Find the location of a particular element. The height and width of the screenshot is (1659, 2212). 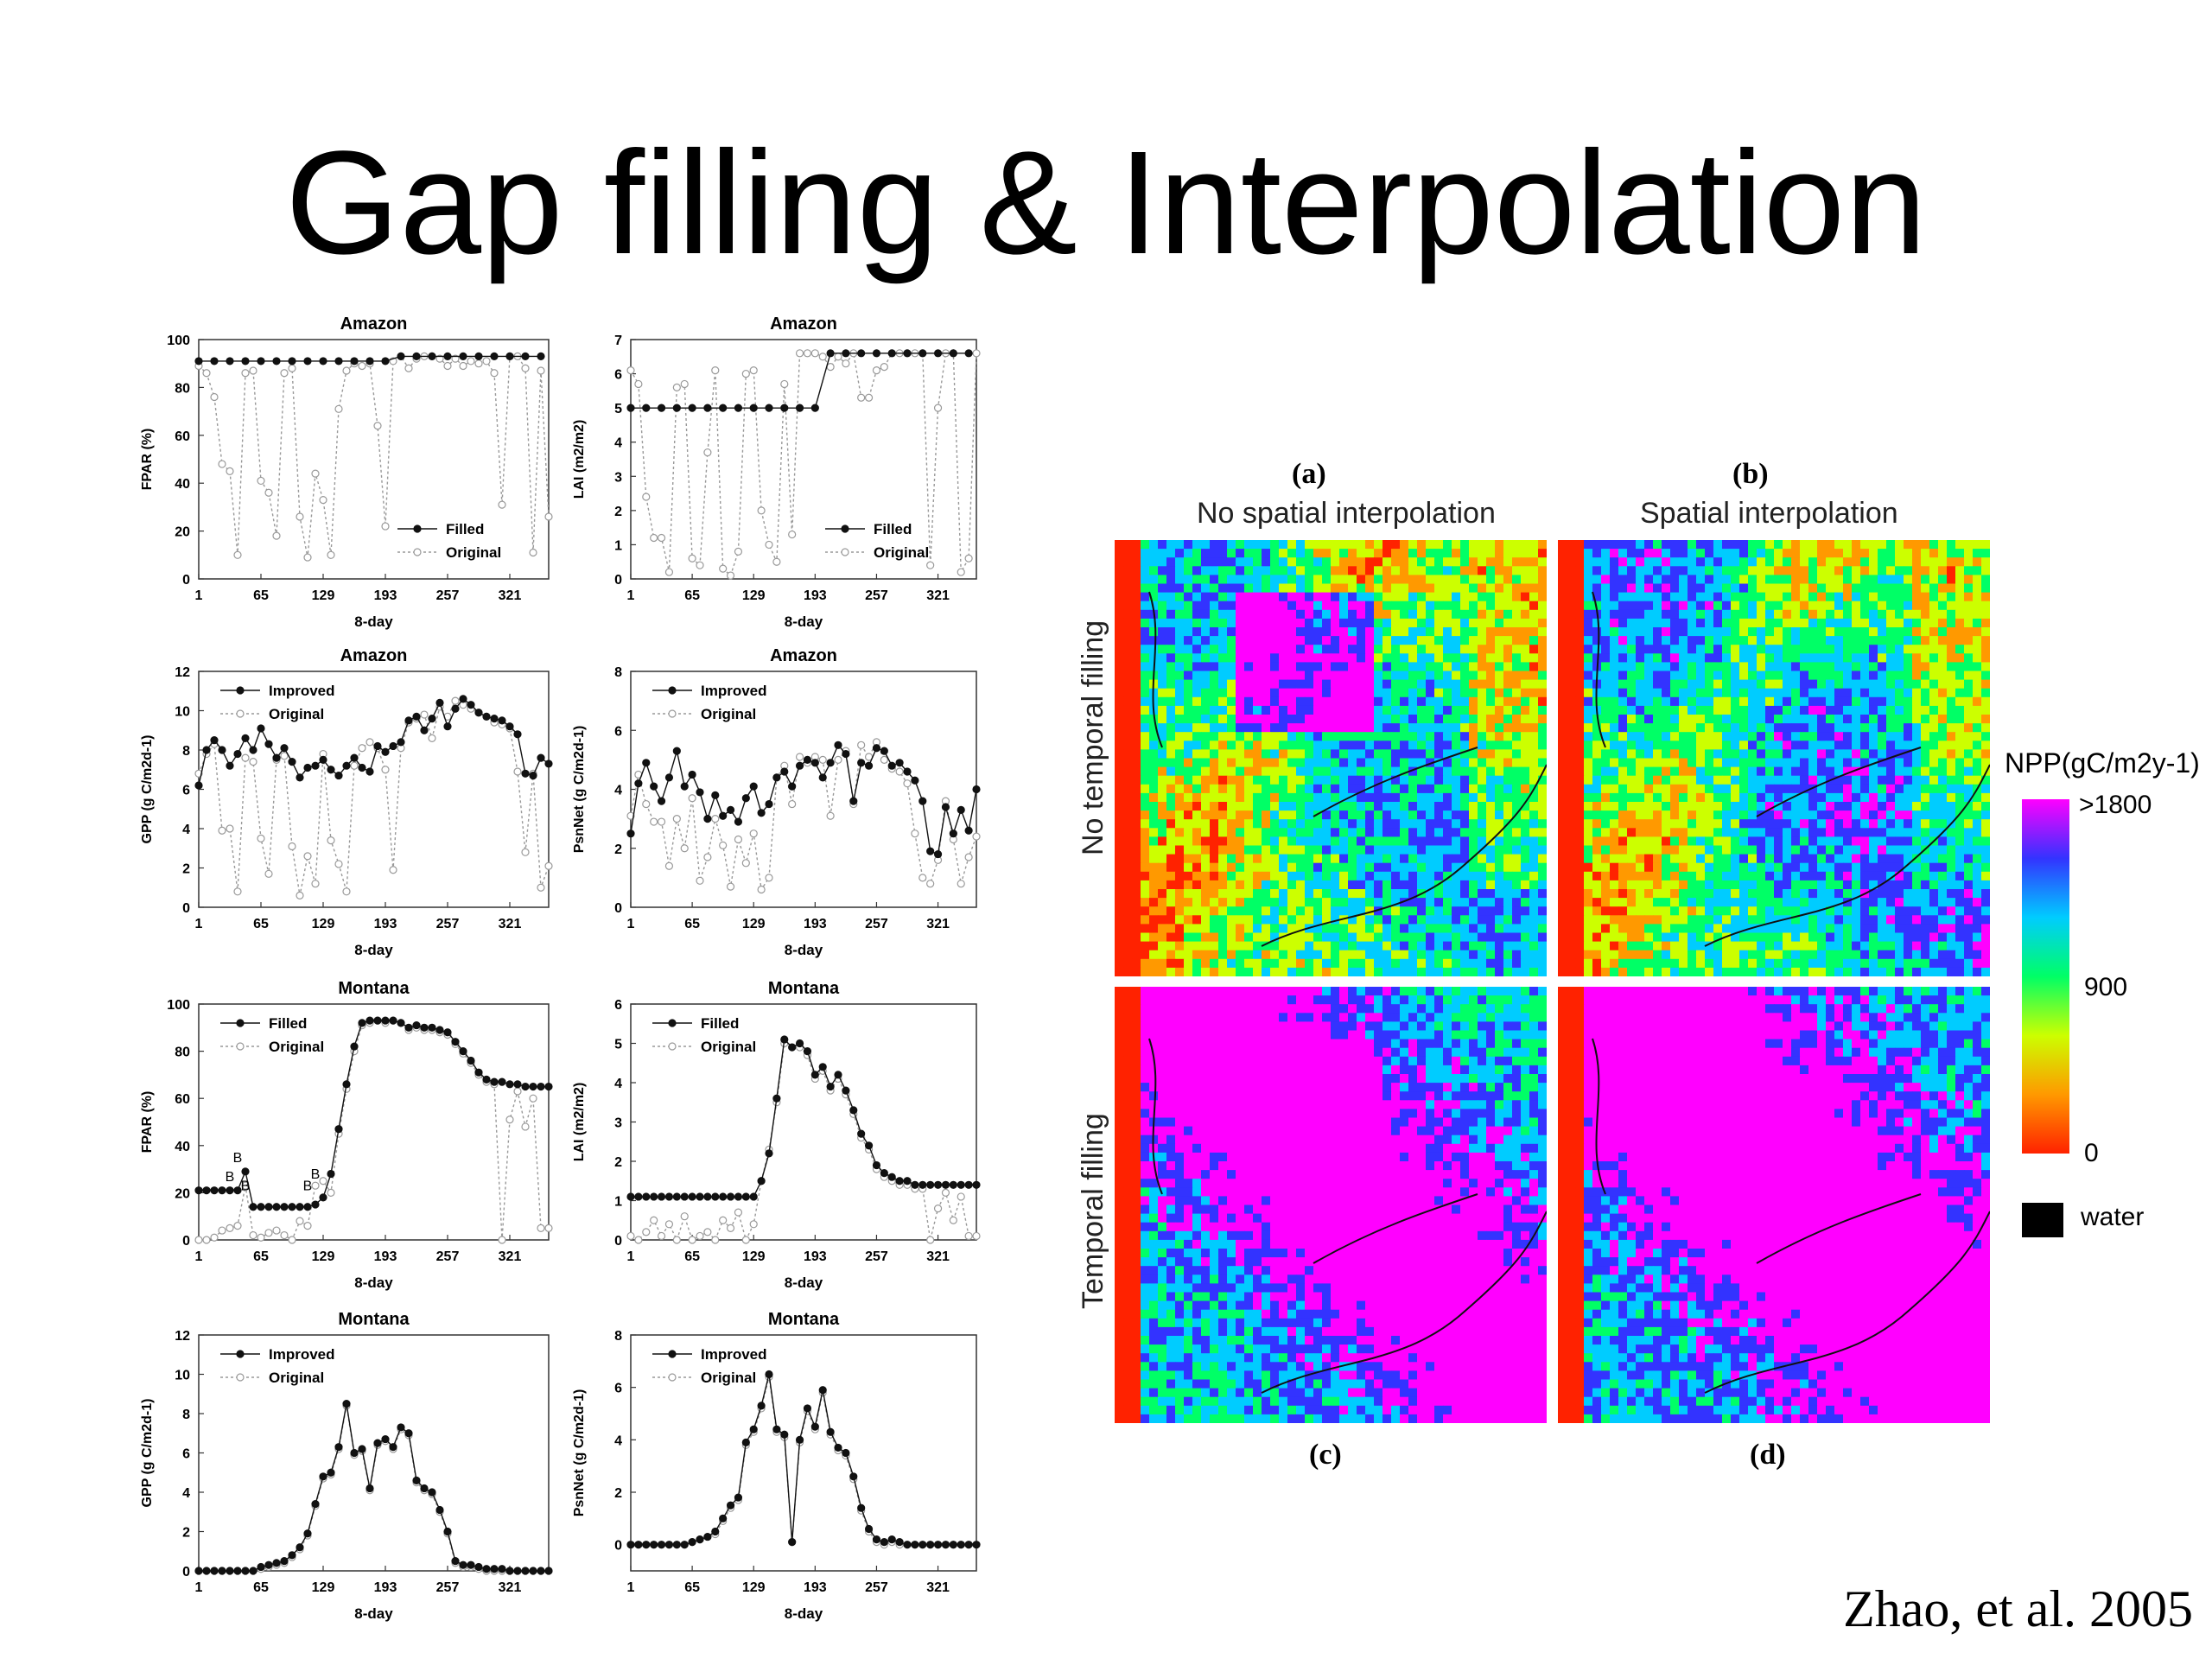

legend-label: Improved is located at coordinates (734, 1354).